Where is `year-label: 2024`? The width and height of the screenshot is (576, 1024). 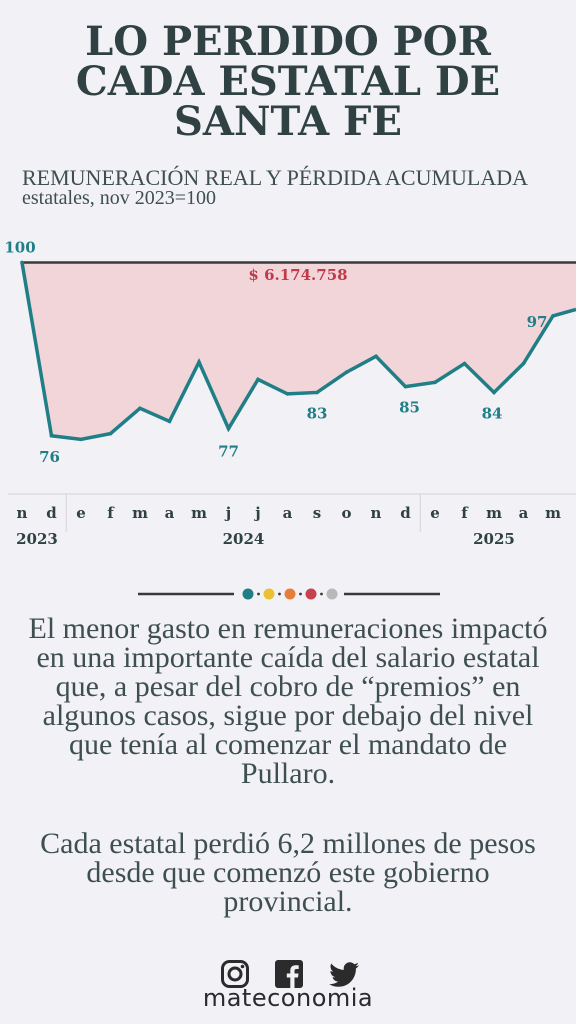
year-label: 2024 is located at coordinates (244, 539).